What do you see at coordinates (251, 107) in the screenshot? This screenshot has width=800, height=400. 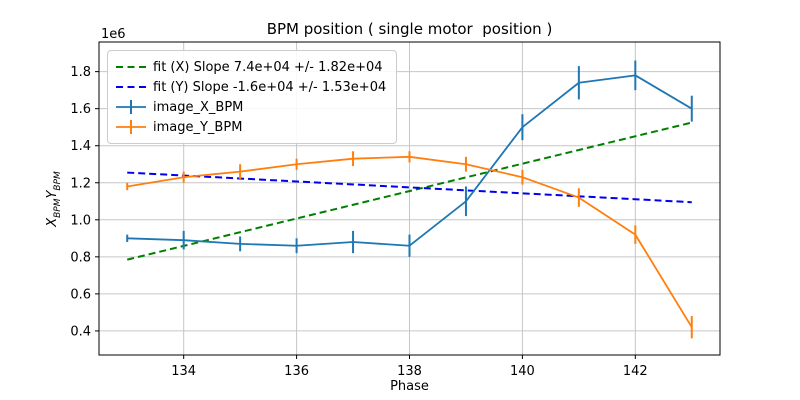 I see `legend-item-image_X_BPM: image_X_BPM` at bounding box center [251, 107].